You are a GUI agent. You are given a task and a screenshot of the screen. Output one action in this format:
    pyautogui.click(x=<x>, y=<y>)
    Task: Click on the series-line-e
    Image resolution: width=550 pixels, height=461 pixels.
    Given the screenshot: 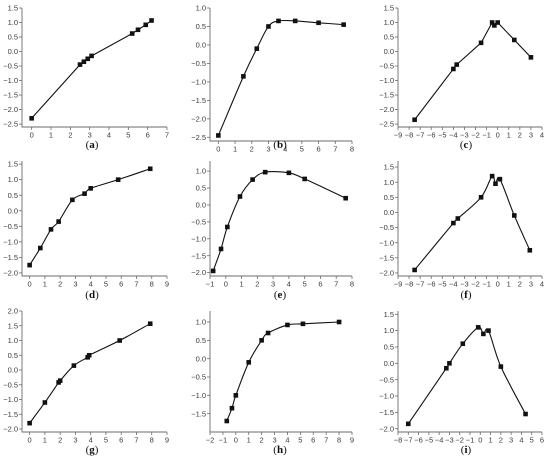 What is the action you would take?
    pyautogui.click(x=279, y=221)
    